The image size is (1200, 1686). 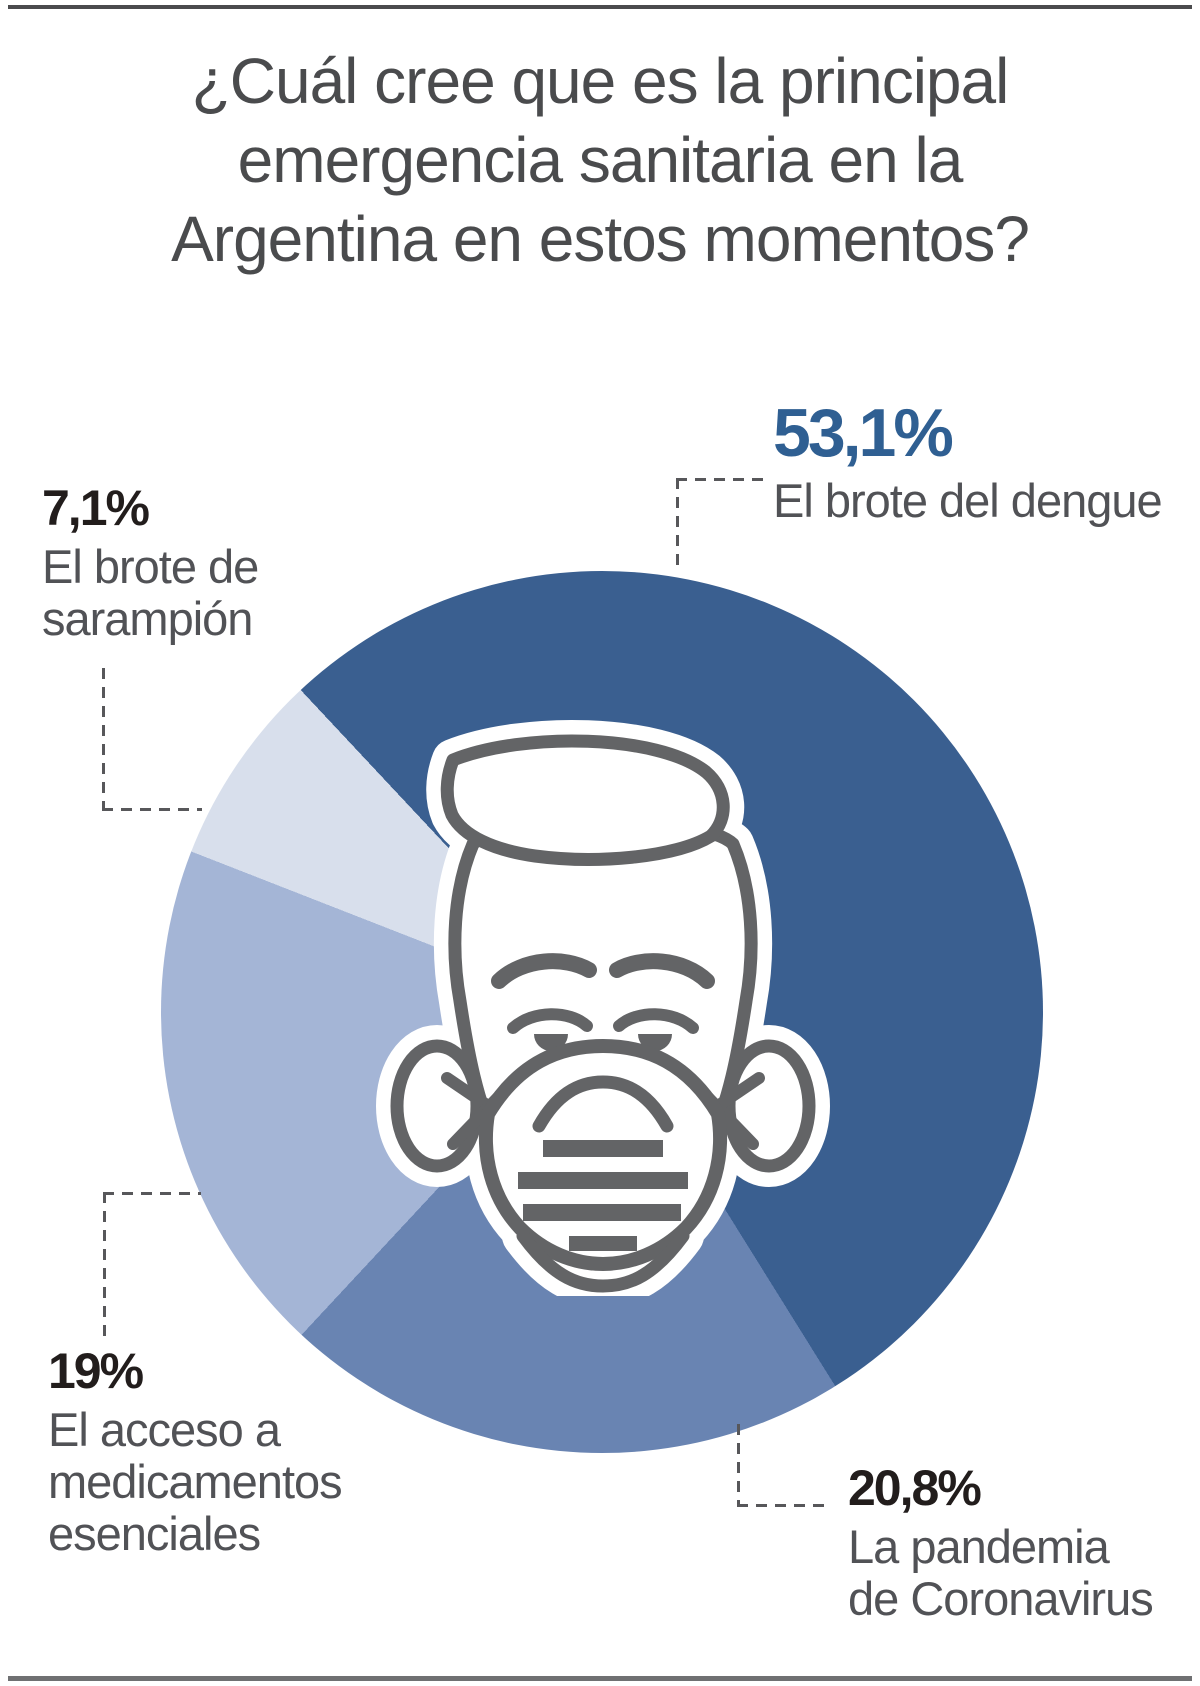 I want to click on callout-acceso: 19% El acceso a medicamentos esenciales, so click(x=195, y=1451).